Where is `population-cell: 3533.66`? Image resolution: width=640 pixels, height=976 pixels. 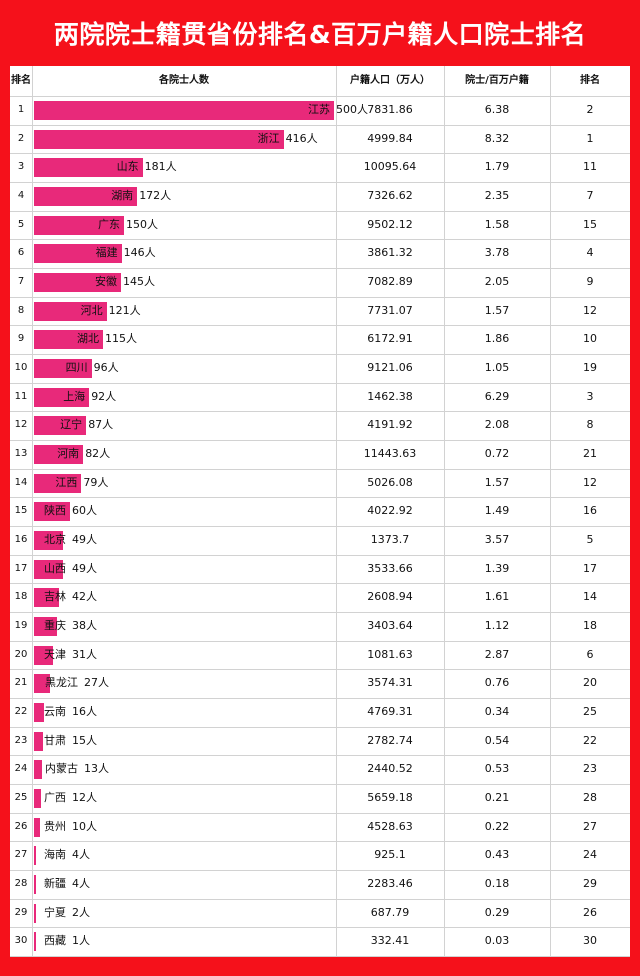 population-cell: 3533.66 is located at coordinates (390, 568).